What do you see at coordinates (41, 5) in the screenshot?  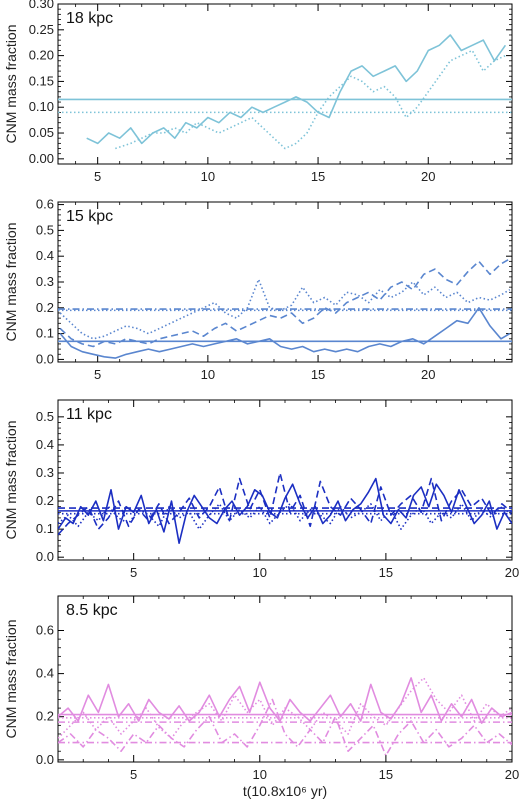 I see `y-tick-label: 0.30` at bounding box center [41, 5].